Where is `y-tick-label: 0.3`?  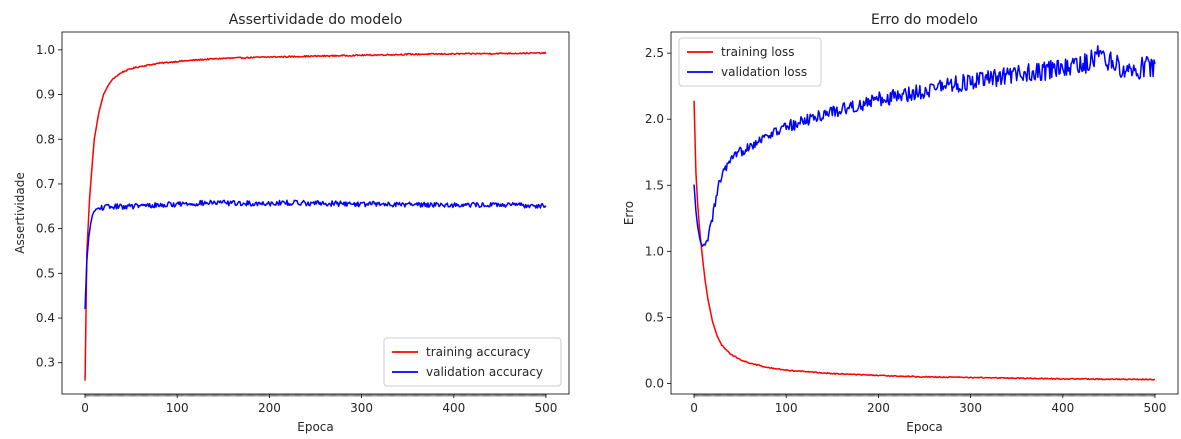
y-tick-label: 0.3 is located at coordinates (45, 363).